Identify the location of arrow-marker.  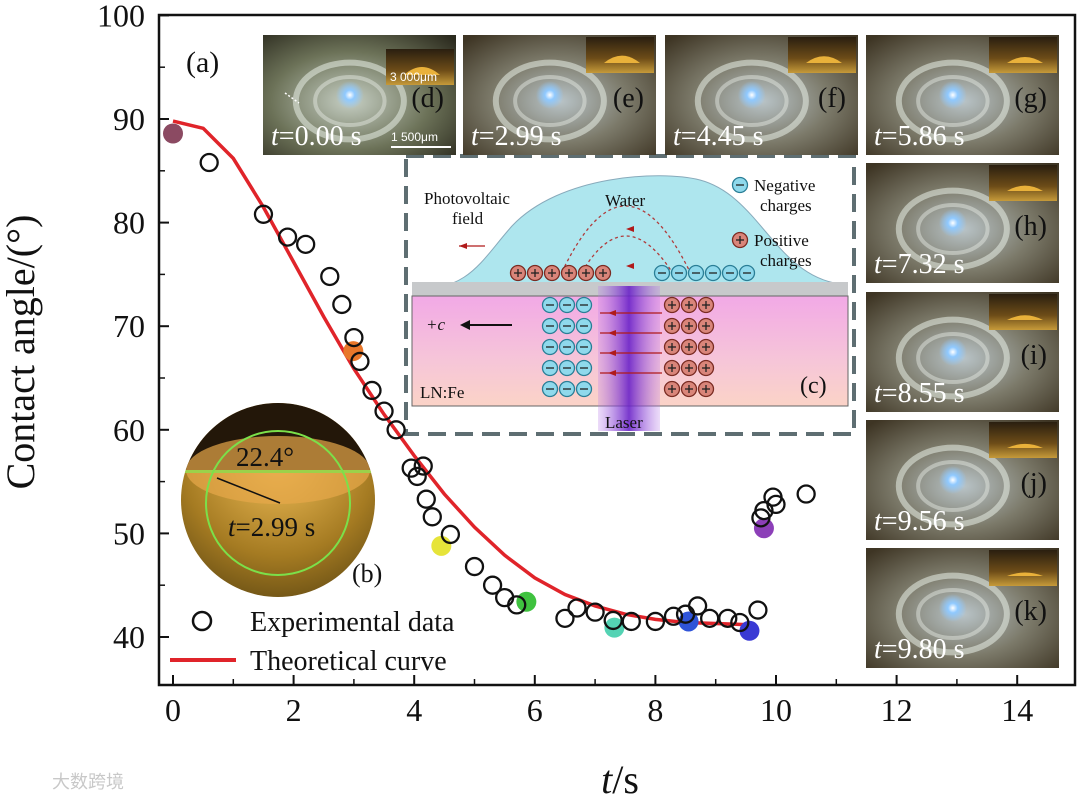
(292, 98).